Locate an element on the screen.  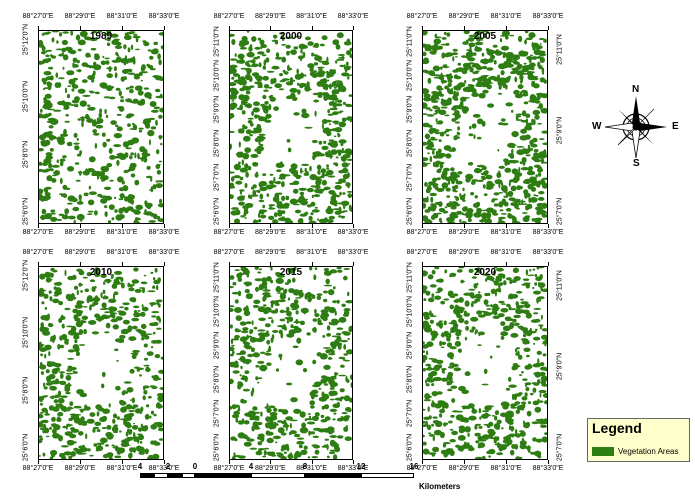
north-arrow-compass: N S W E is located at coordinates (635, 127).